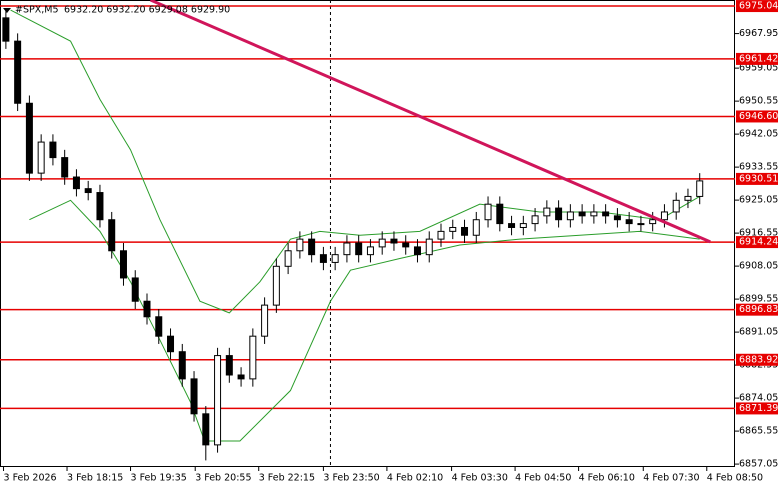  I want to click on y-tick-label: 6967.95, so click(758, 33).